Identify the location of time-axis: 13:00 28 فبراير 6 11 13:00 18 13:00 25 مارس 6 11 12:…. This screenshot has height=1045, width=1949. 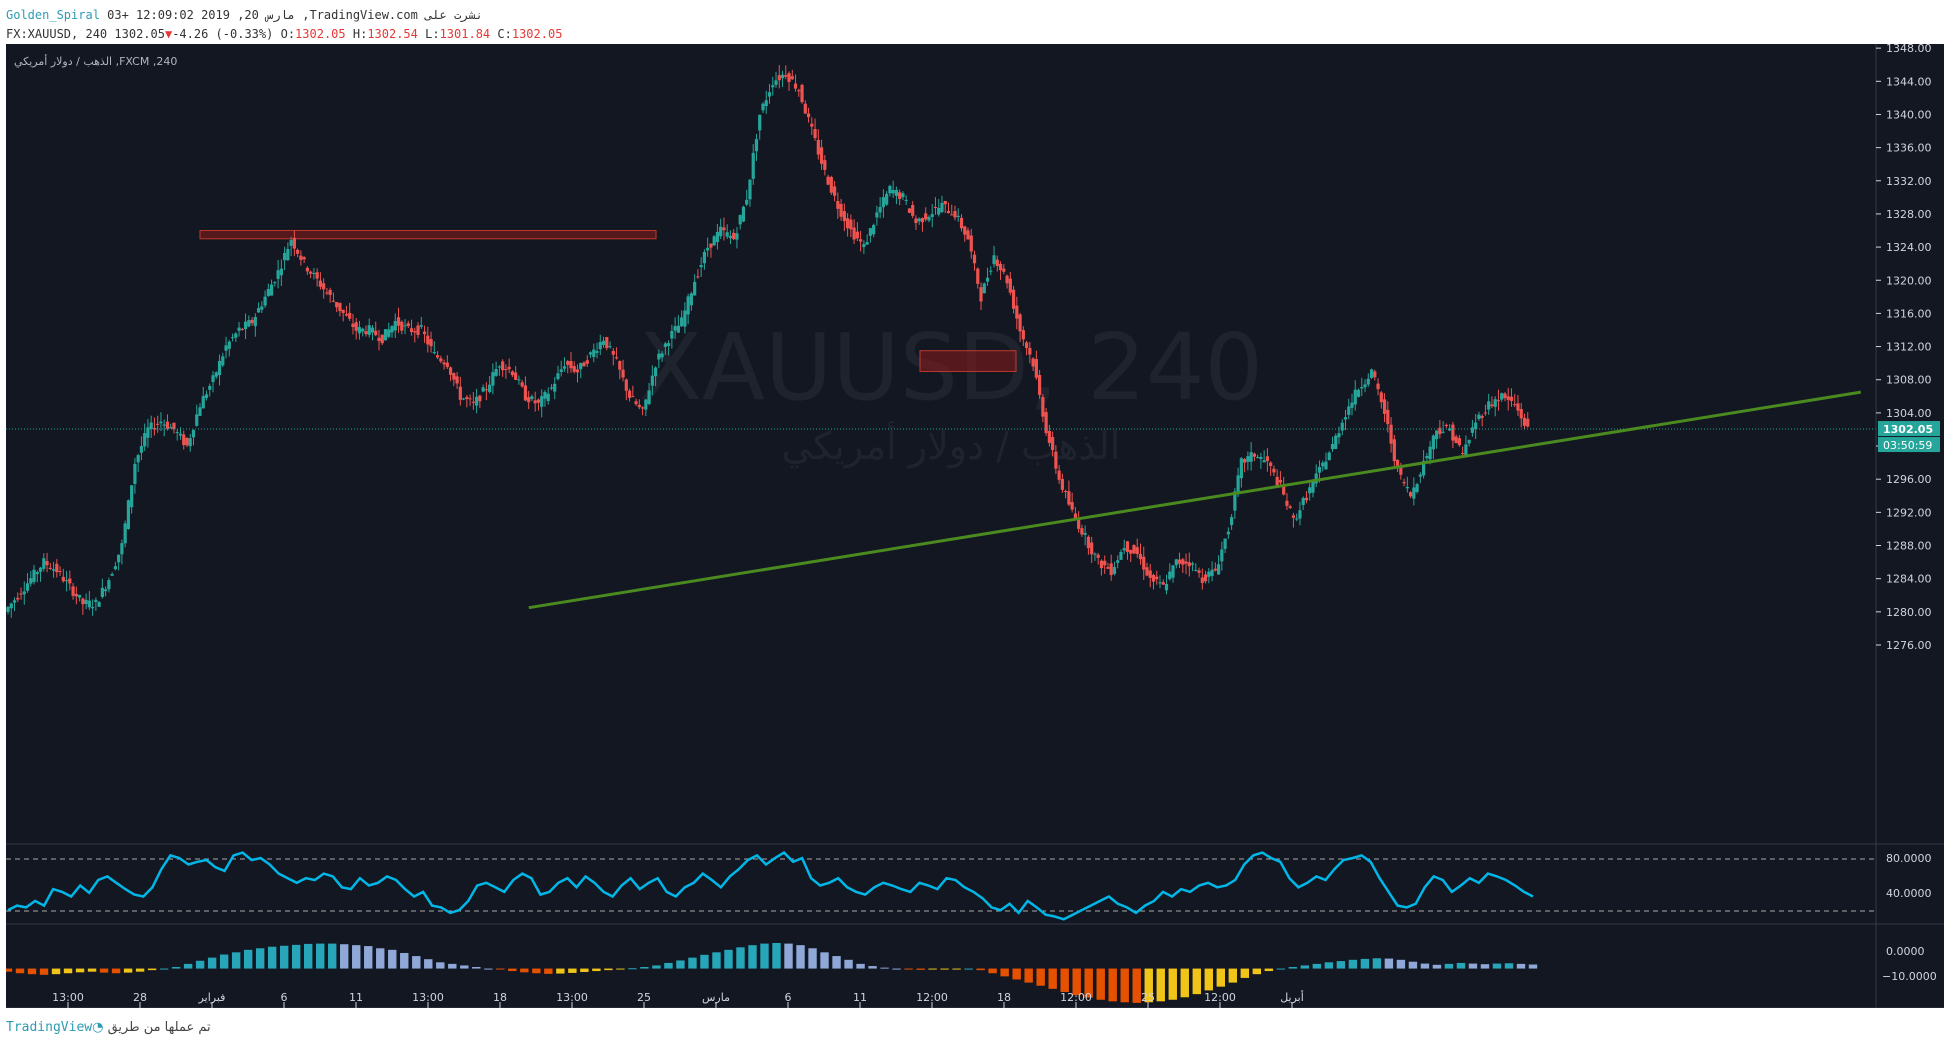
(678, 999).